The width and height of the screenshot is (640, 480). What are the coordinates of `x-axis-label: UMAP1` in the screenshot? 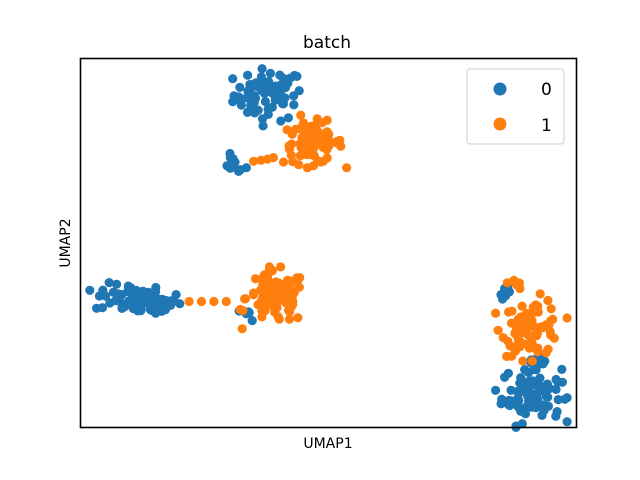 It's located at (327, 444).